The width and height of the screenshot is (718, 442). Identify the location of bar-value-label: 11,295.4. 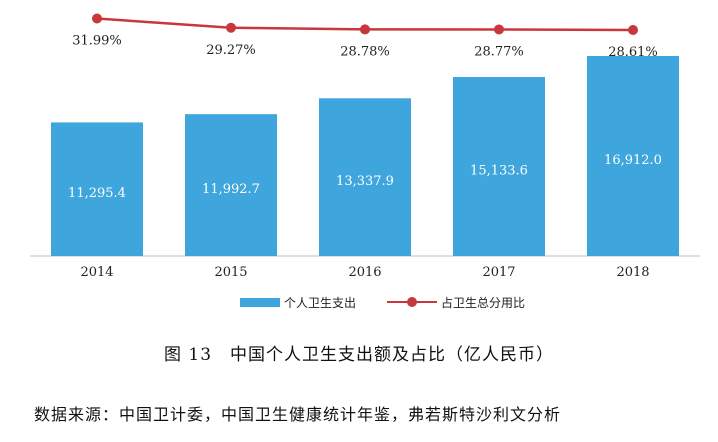
(97, 193).